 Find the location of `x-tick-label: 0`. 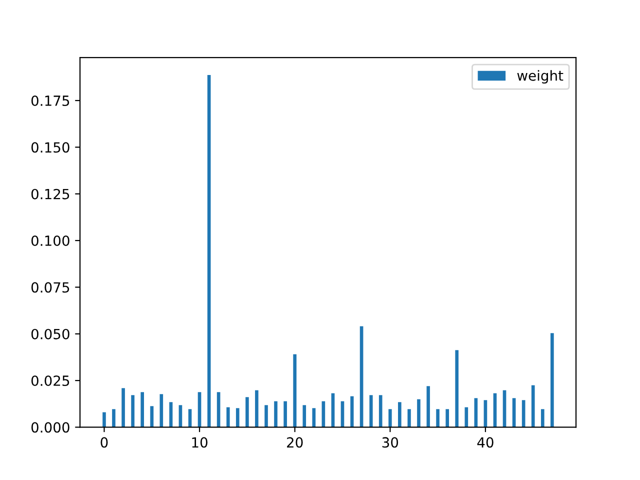

x-tick-label: 0 is located at coordinates (104, 442).